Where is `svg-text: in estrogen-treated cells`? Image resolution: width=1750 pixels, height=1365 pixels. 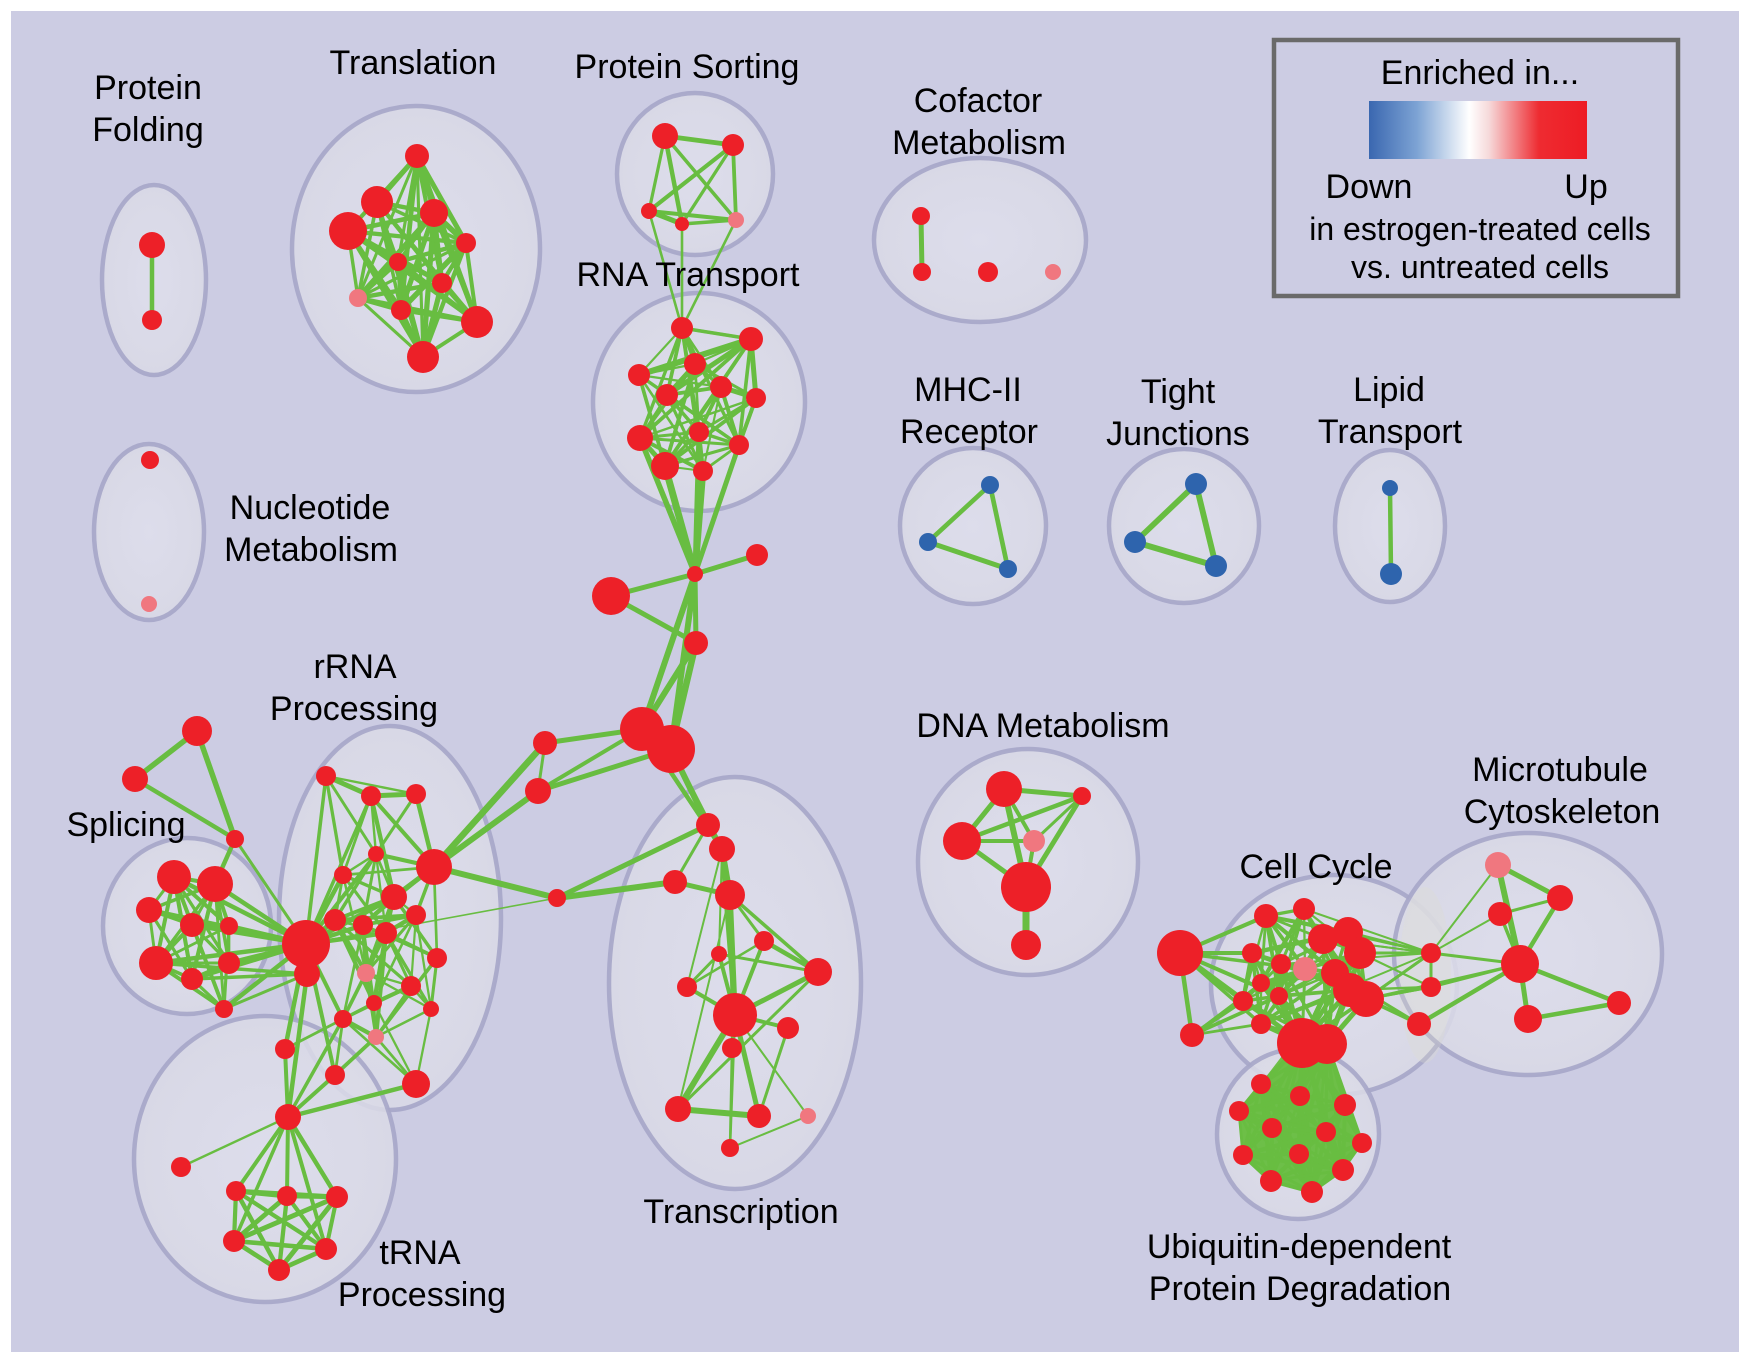 svg-text: in estrogen-treated cells is located at coordinates (1480, 229).